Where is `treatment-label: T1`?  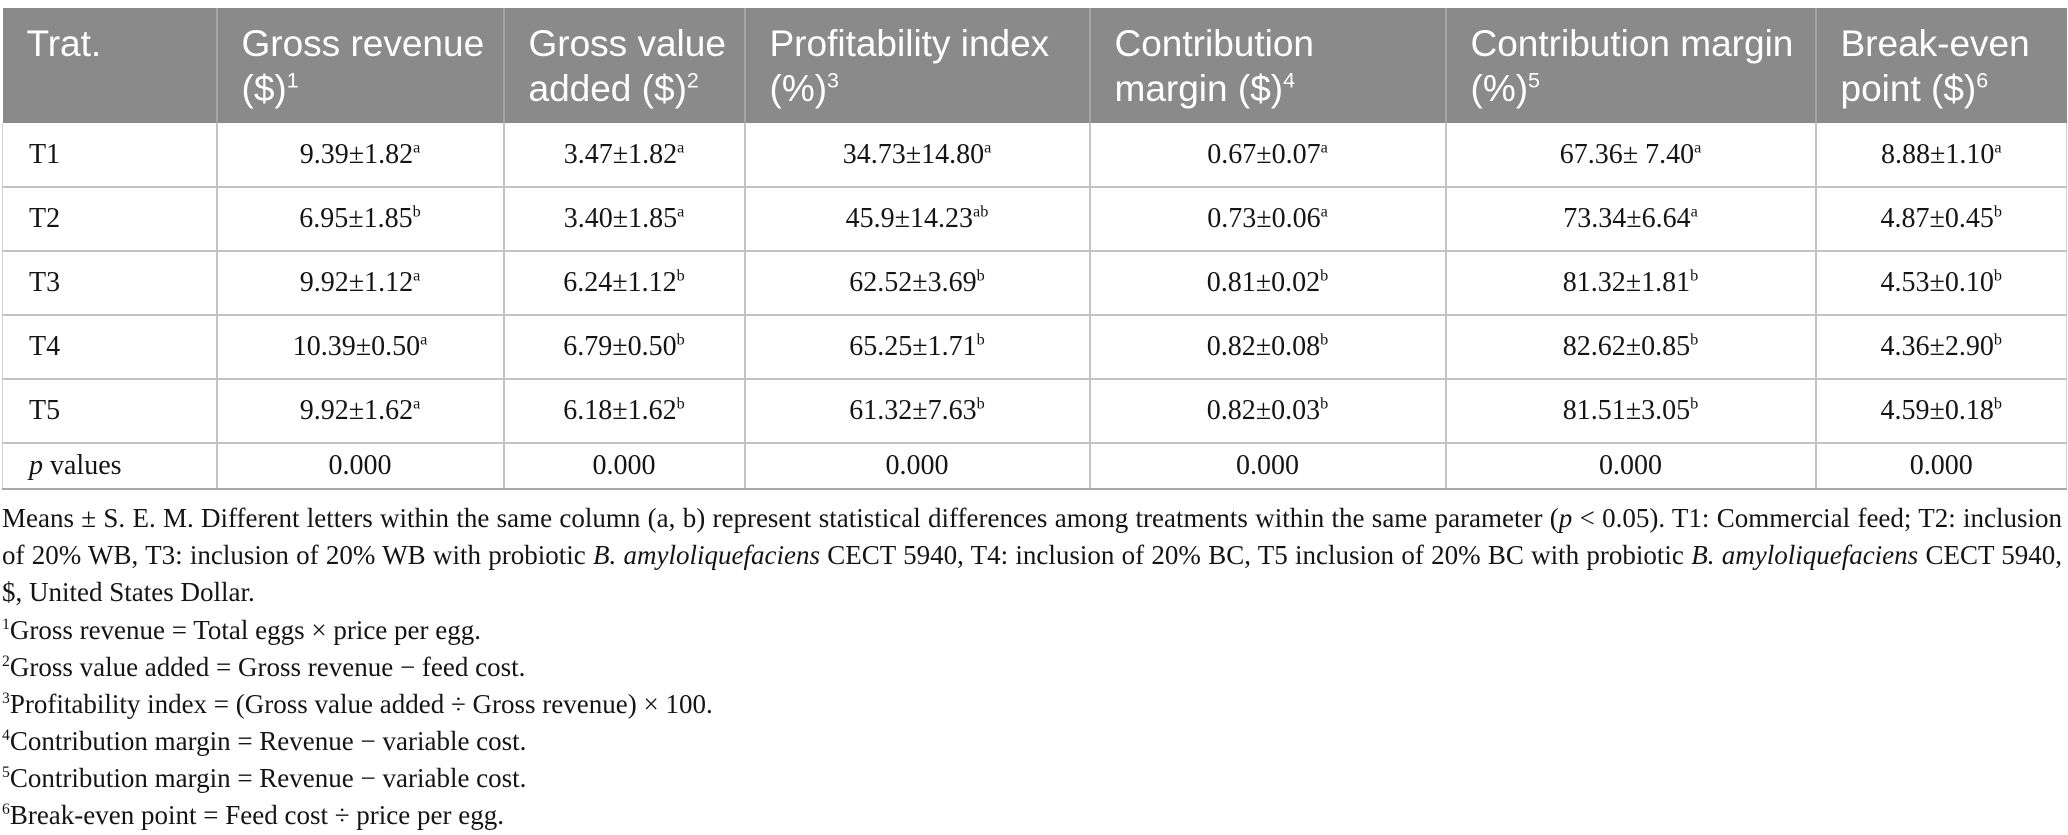
treatment-label: T1 is located at coordinates (110, 155).